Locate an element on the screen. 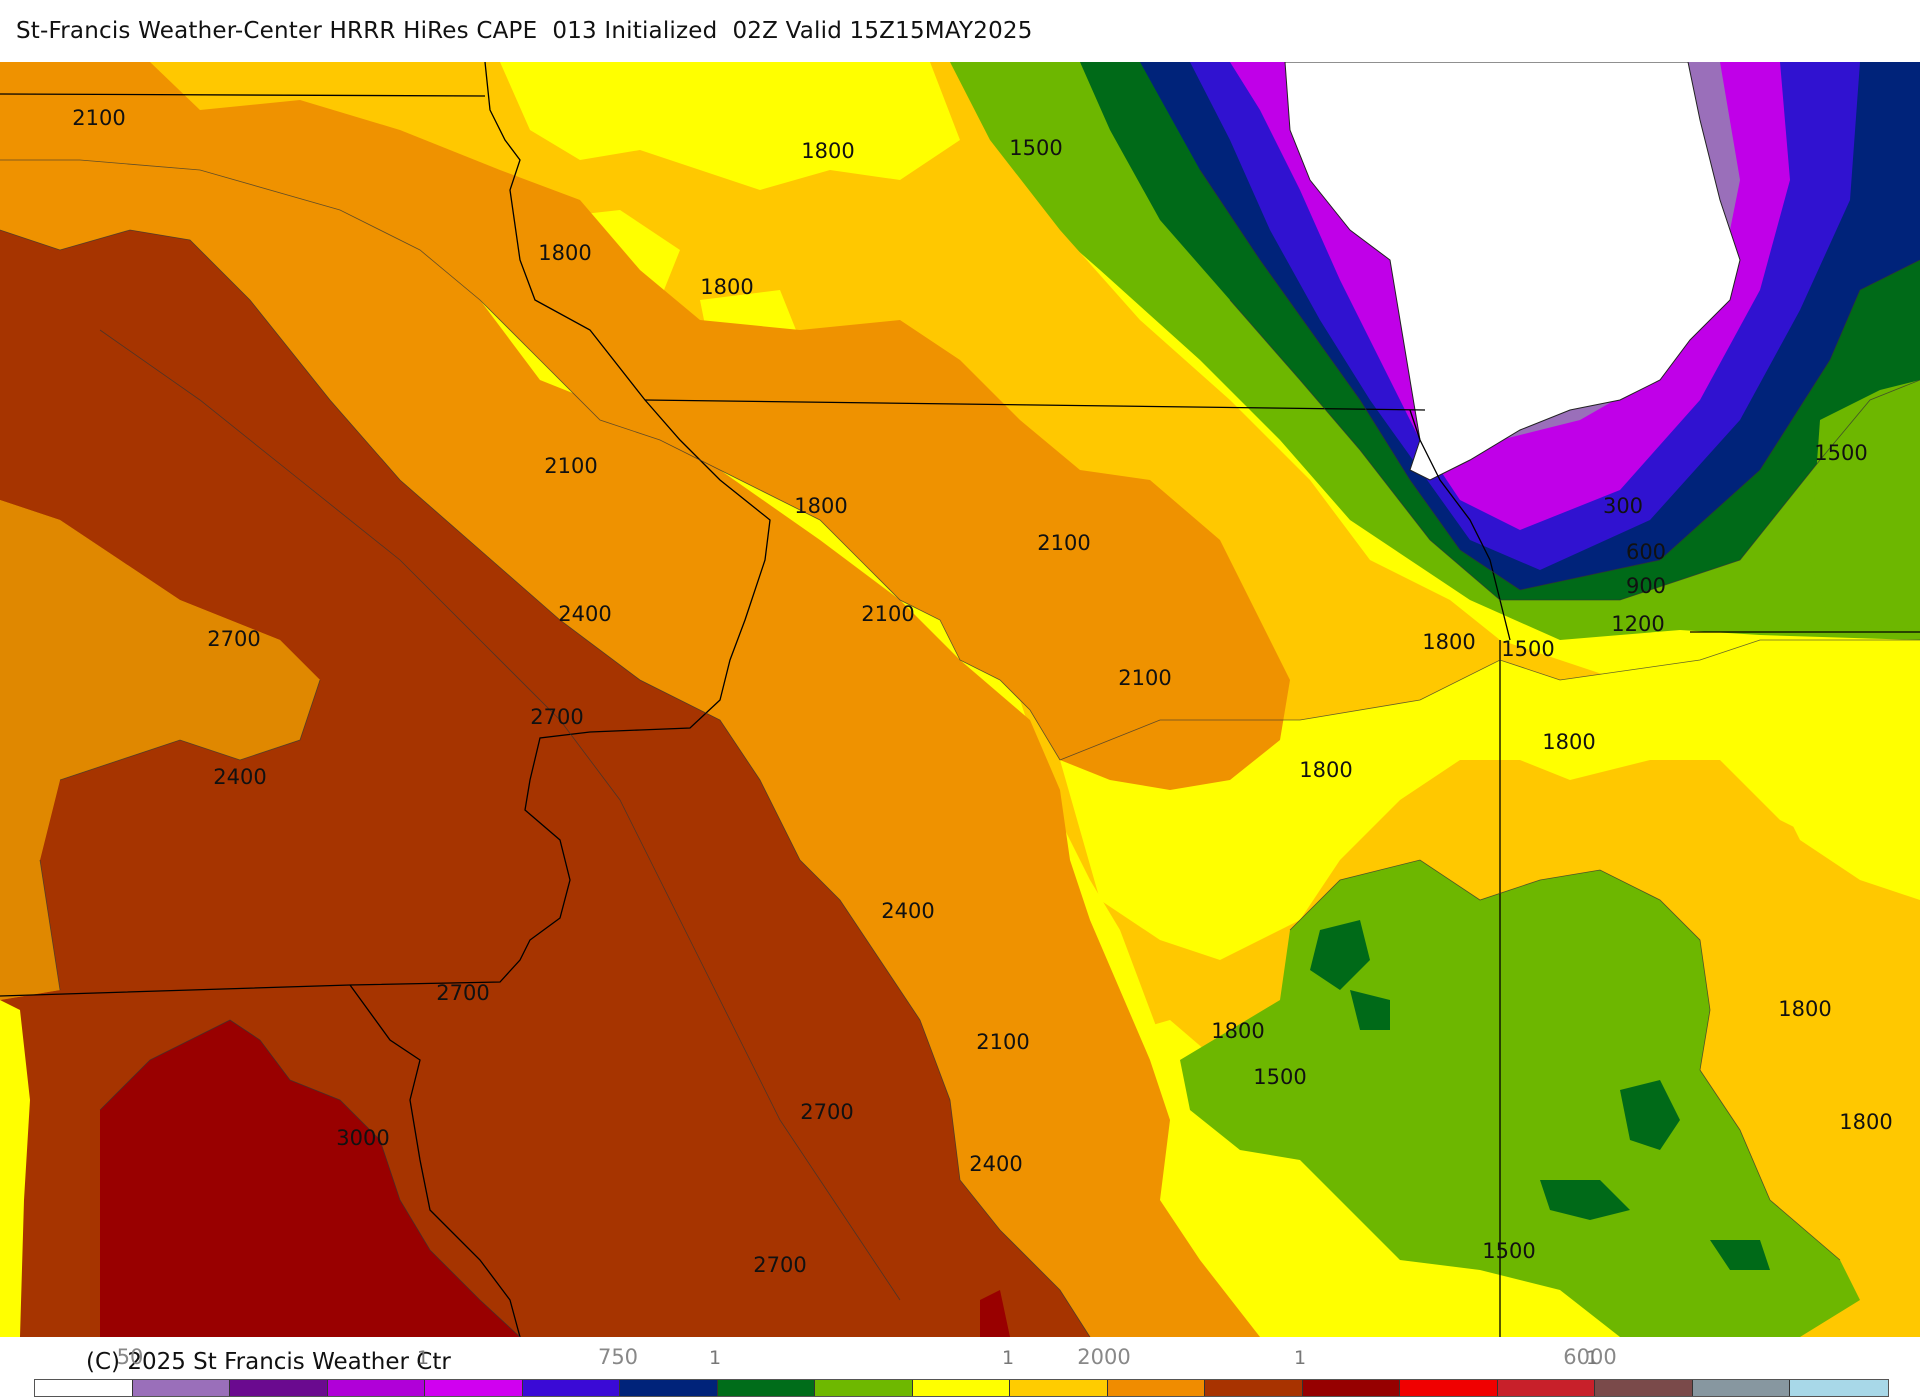 This screenshot has width=1920, height=1400. contour-label: 900 is located at coordinates (1646, 586).